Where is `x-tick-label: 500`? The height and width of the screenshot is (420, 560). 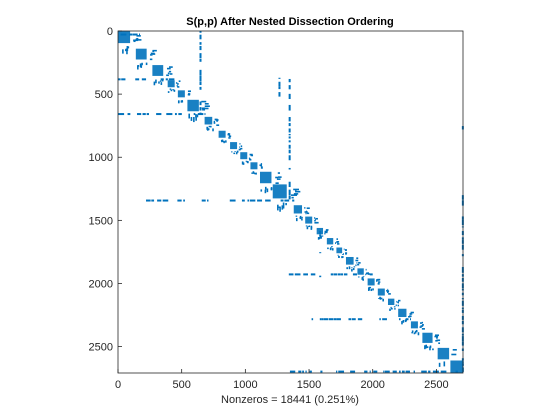
x-tick-label: 500 is located at coordinates (181, 385).